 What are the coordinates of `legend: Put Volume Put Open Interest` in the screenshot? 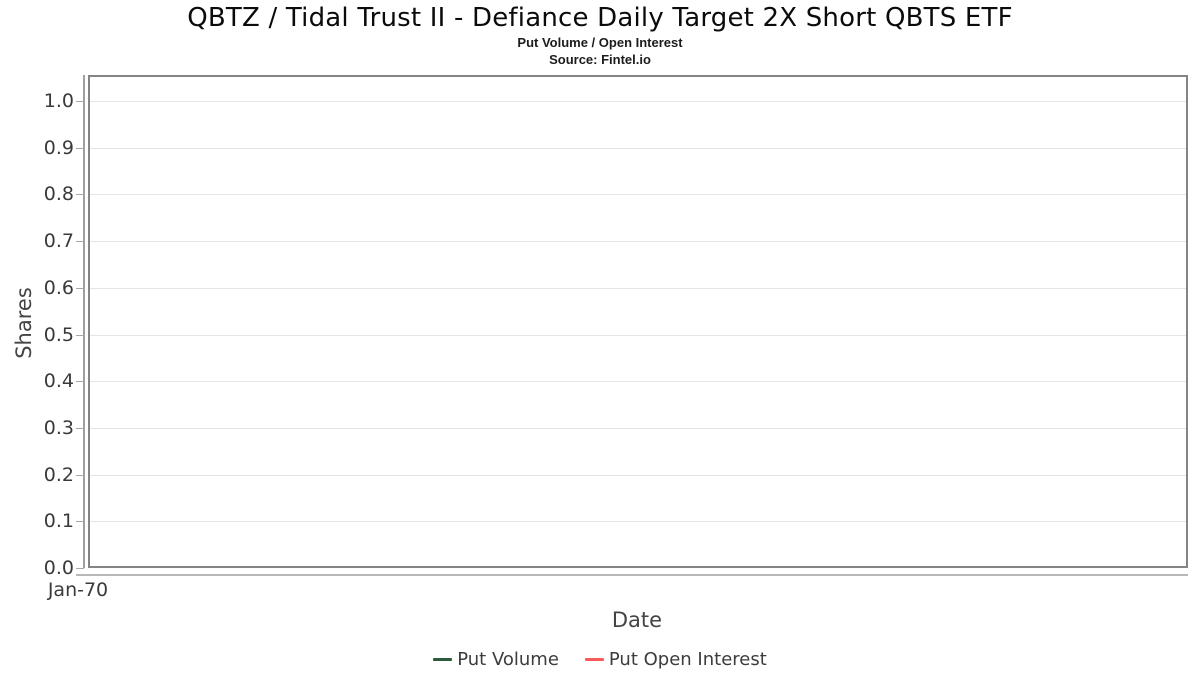 It's located at (600, 659).